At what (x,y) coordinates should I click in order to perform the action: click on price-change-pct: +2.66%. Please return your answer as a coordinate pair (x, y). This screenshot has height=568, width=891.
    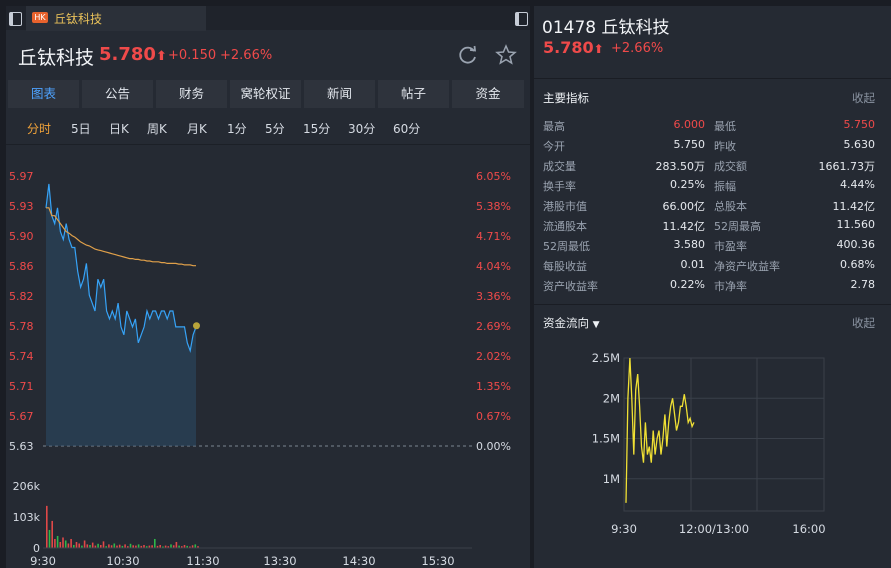
    Looking at the image, I should click on (246, 55).